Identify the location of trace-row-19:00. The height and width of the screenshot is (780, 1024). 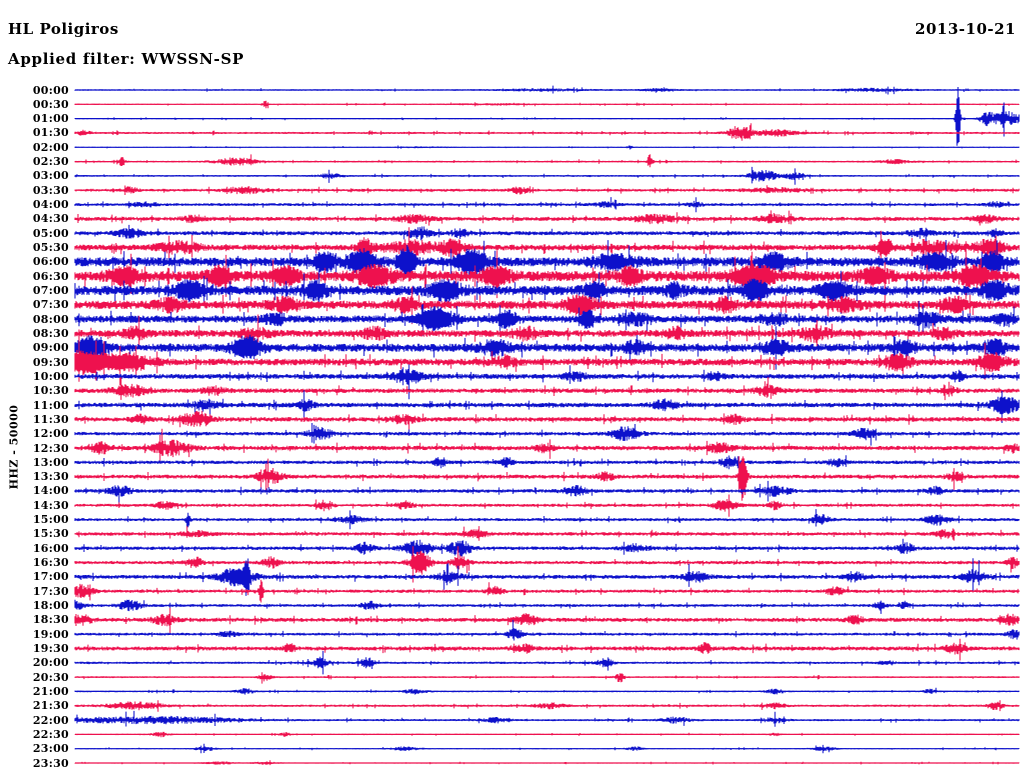
(547, 630).